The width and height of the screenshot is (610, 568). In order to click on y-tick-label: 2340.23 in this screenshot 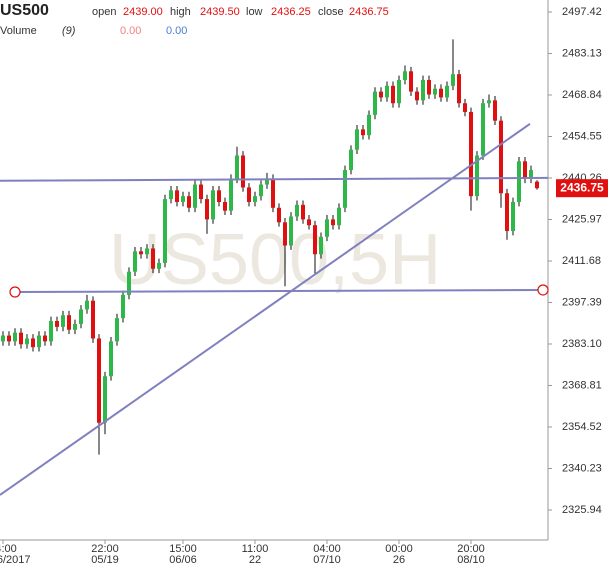, I will do `click(582, 468)`.